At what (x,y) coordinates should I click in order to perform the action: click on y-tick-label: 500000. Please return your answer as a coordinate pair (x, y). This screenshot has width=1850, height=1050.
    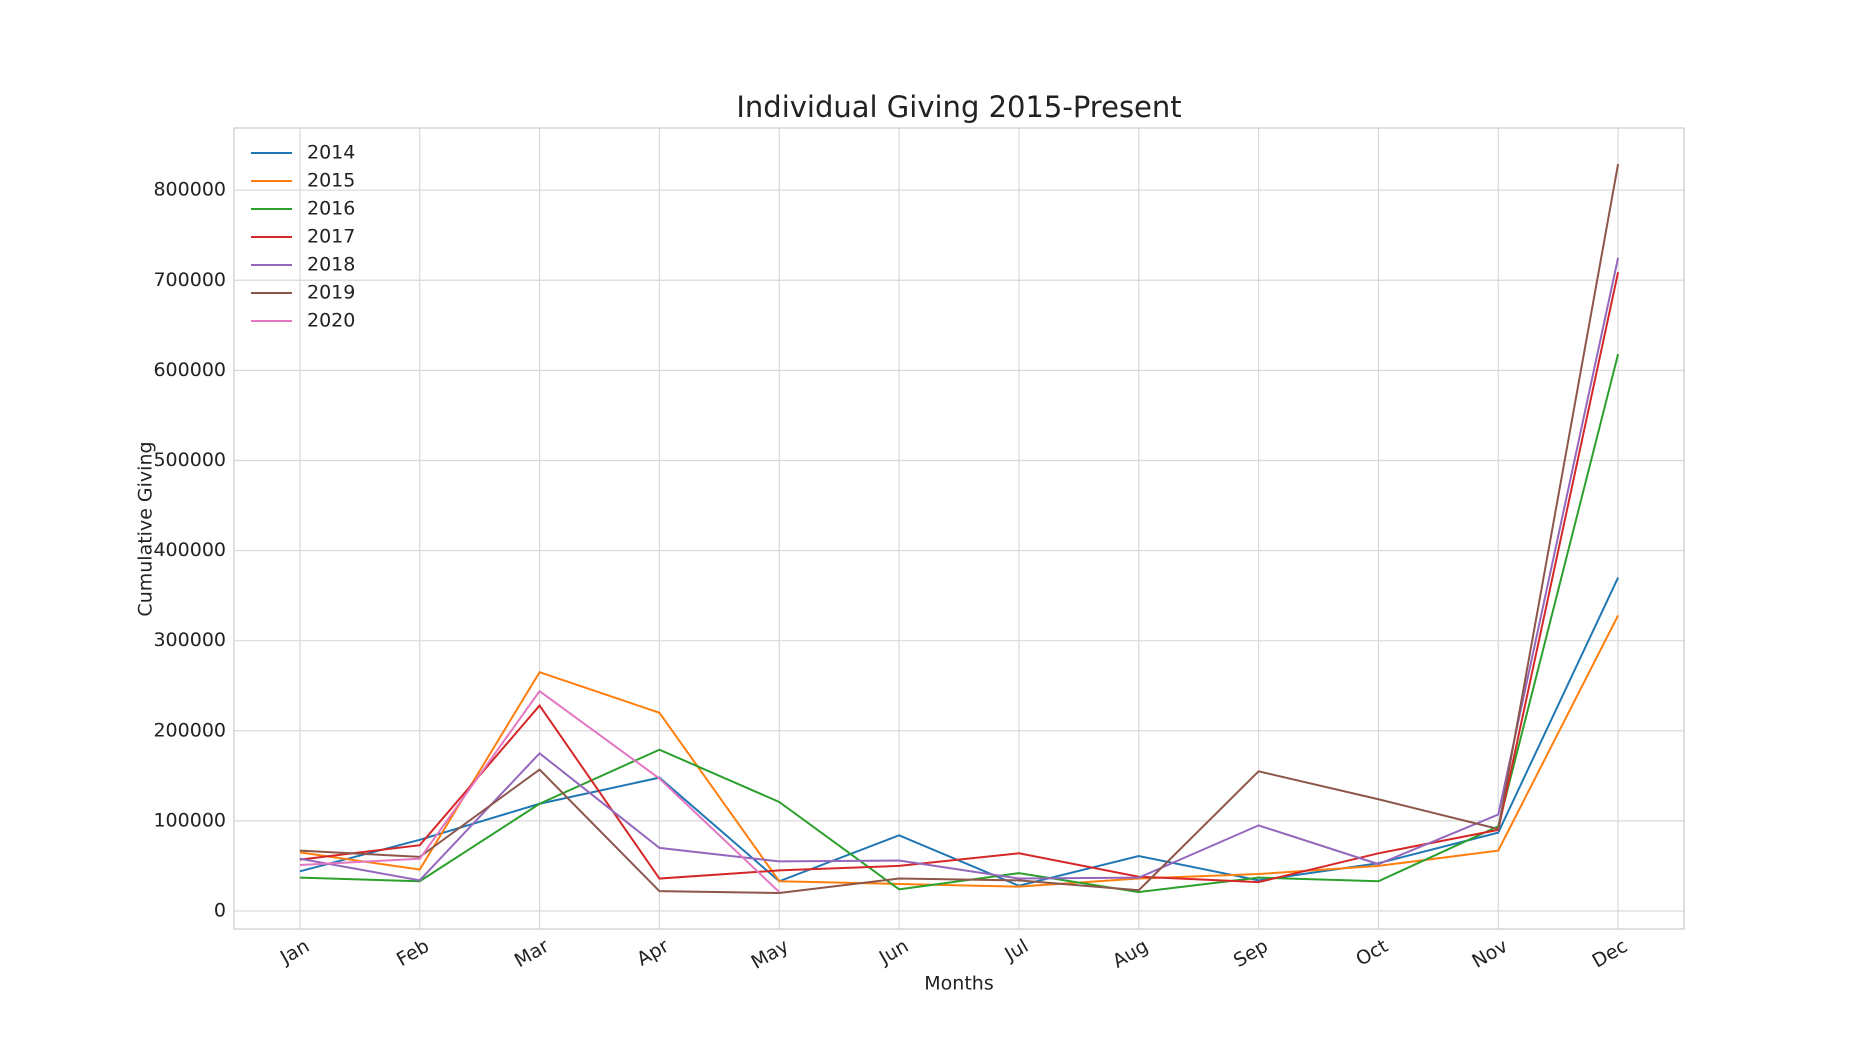
    Looking at the image, I should click on (189, 460).